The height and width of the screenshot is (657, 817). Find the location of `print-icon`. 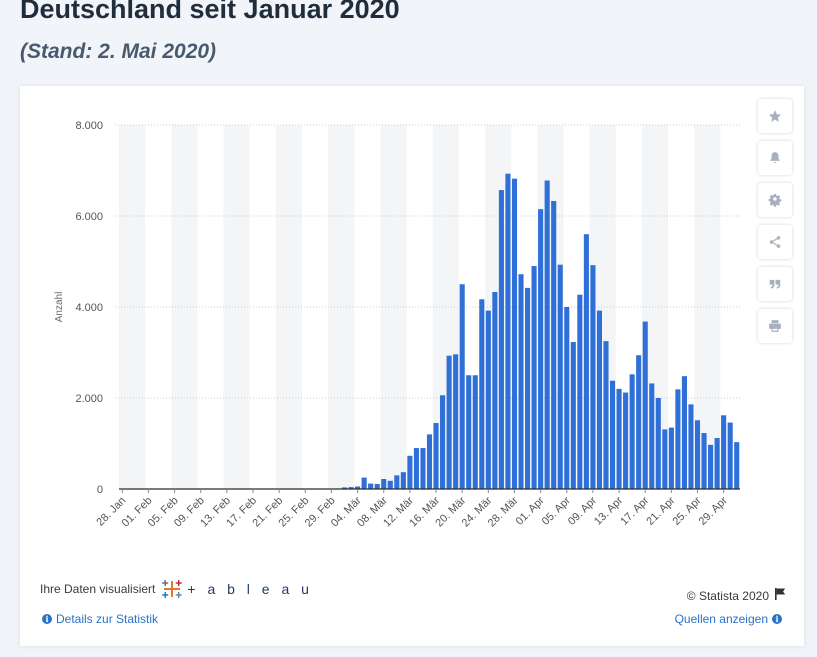

print-icon is located at coordinates (775, 326).